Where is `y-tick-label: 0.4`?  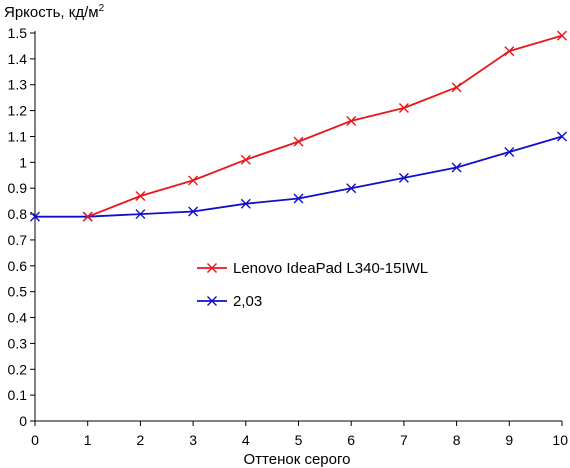 y-tick-label: 0.4 is located at coordinates (18, 318).